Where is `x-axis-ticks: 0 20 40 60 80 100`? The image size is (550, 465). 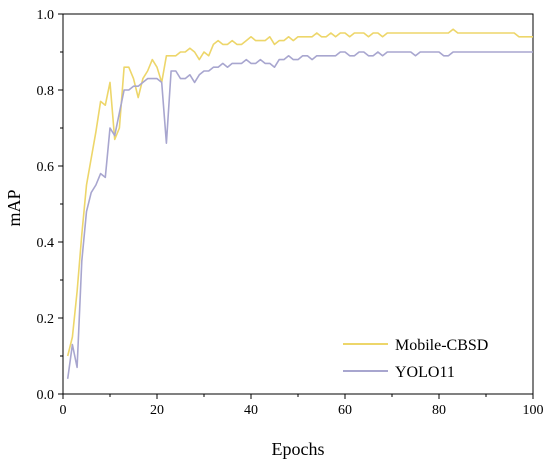 x-axis-ticks: 0 20 40 60 80 100 is located at coordinates (302, 406).